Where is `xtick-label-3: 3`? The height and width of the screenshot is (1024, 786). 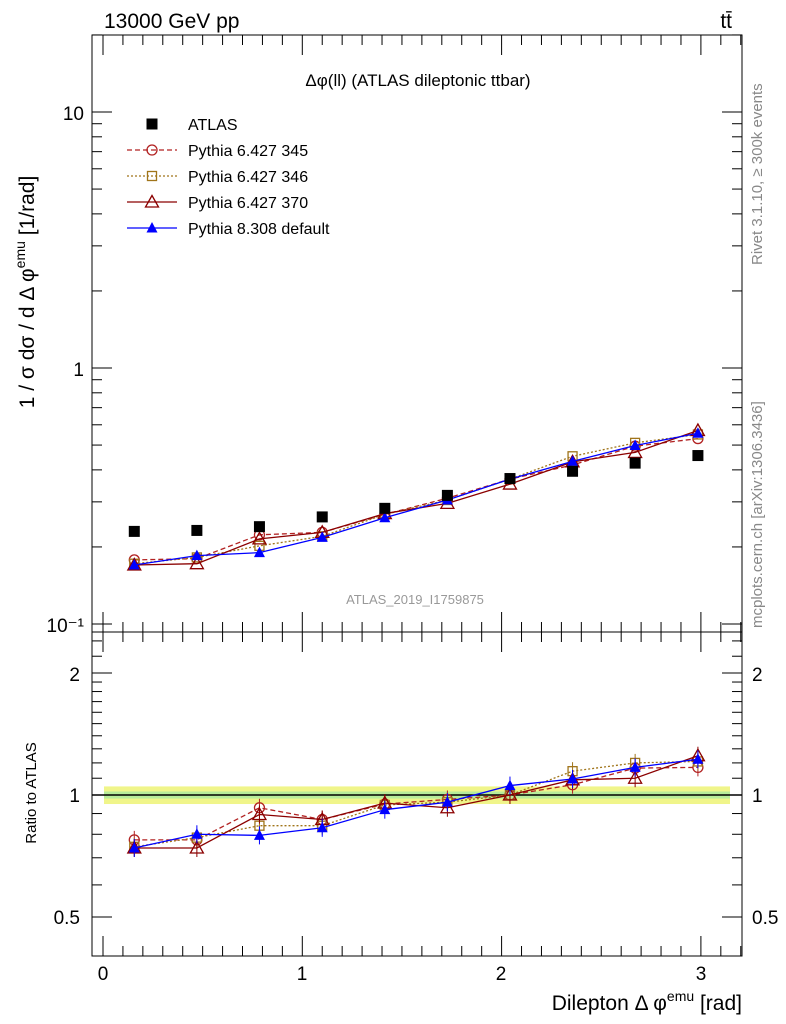 xtick-label-3: 3 is located at coordinates (701, 974).